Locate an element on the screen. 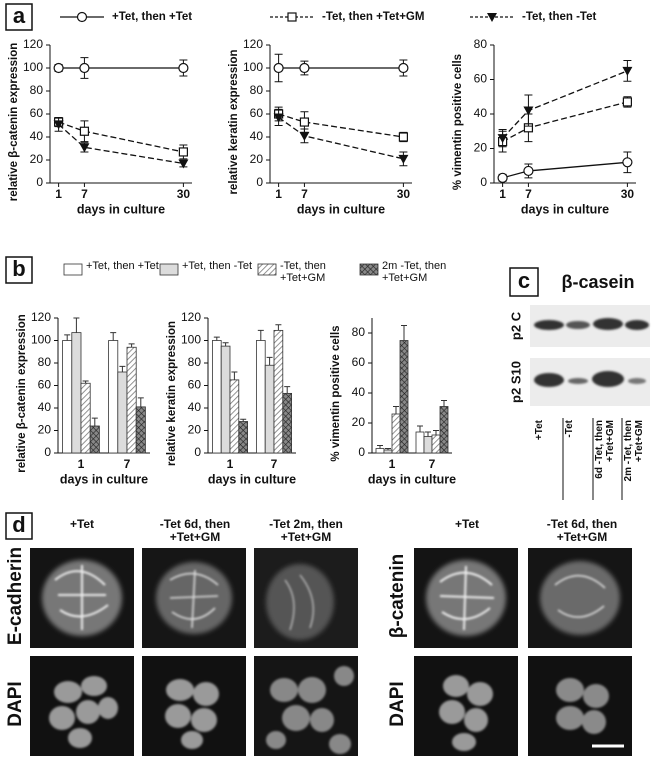 The width and height of the screenshot is (652, 782). legend-marker is located at coordinates (292, 17).